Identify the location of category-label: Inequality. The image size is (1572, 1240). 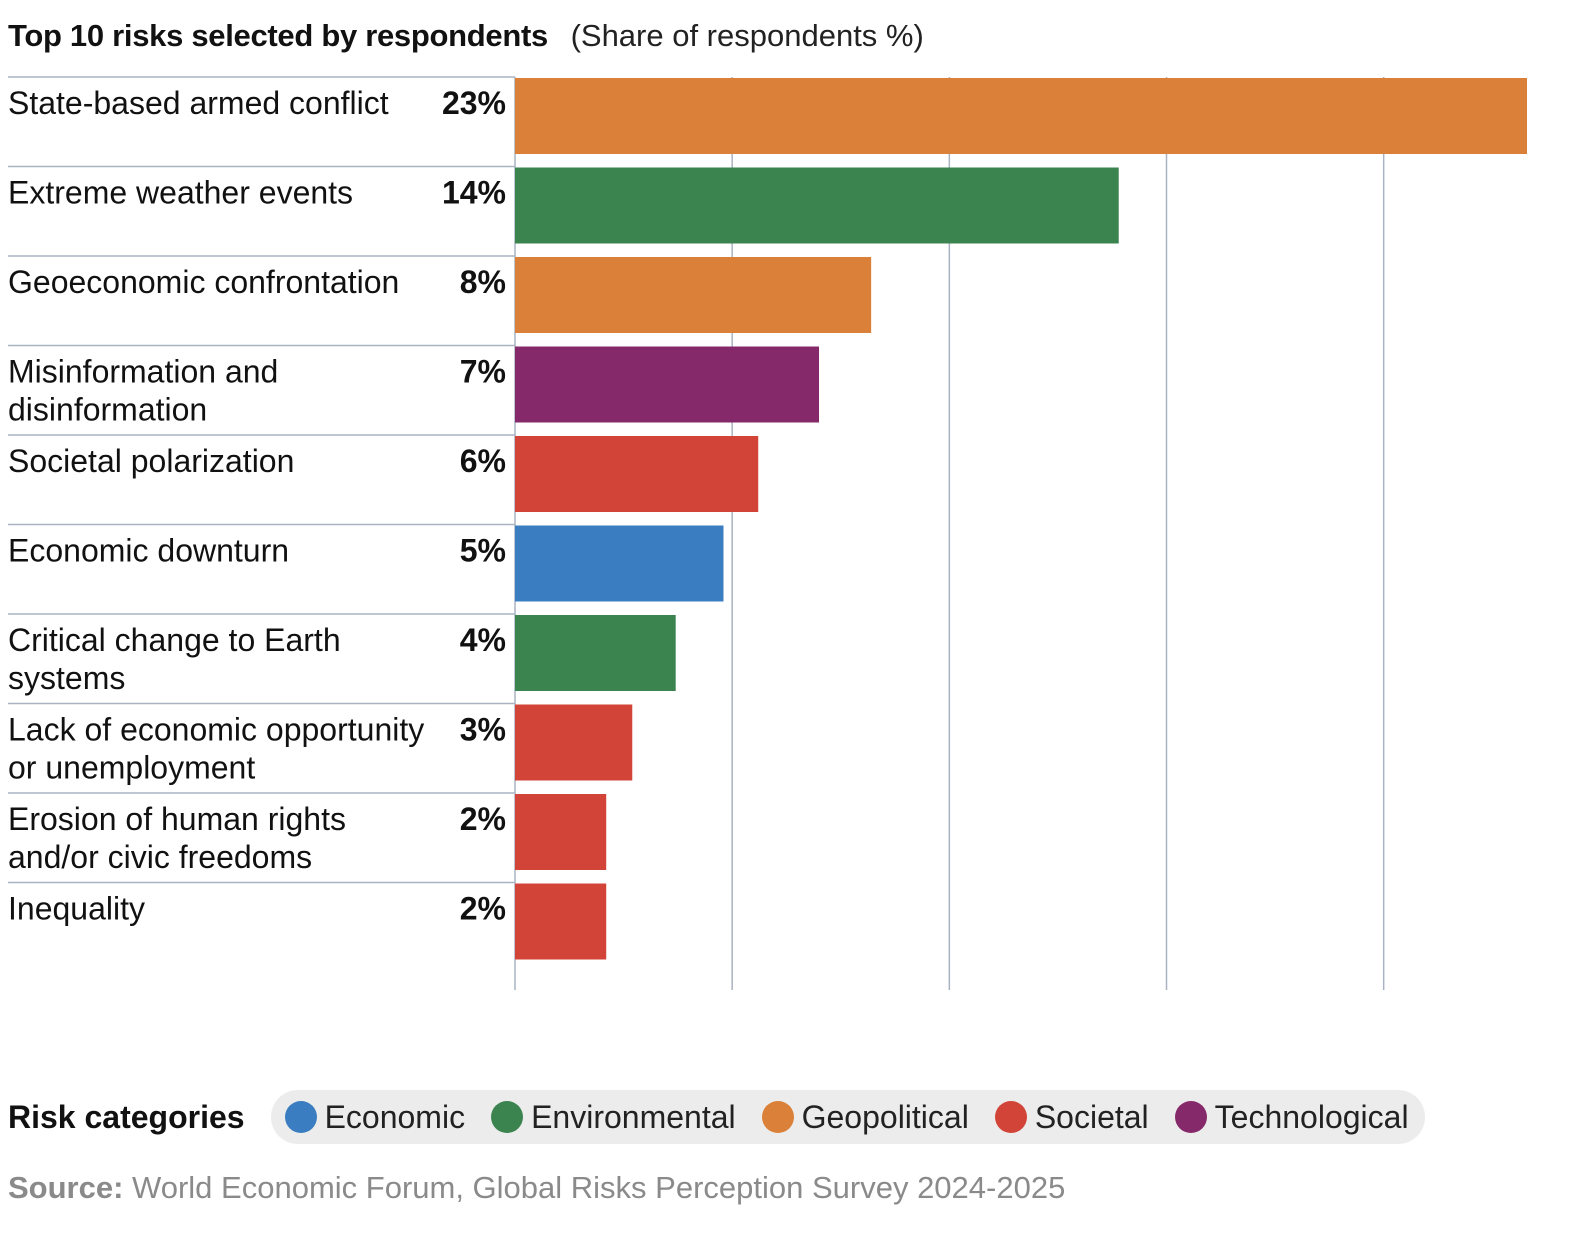
(76, 909).